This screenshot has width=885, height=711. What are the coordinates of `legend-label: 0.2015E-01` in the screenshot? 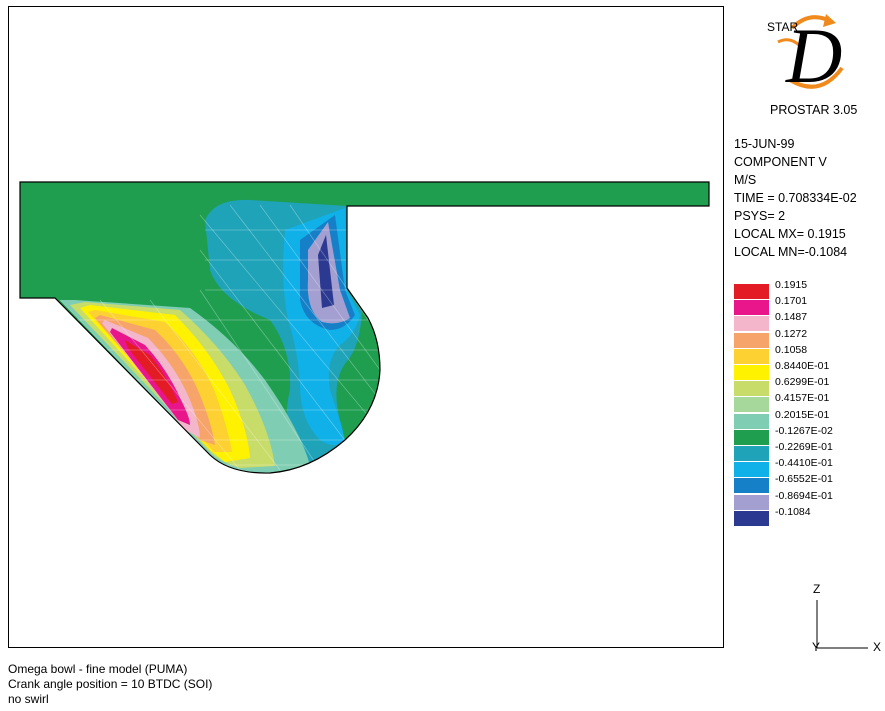 It's located at (802, 415).